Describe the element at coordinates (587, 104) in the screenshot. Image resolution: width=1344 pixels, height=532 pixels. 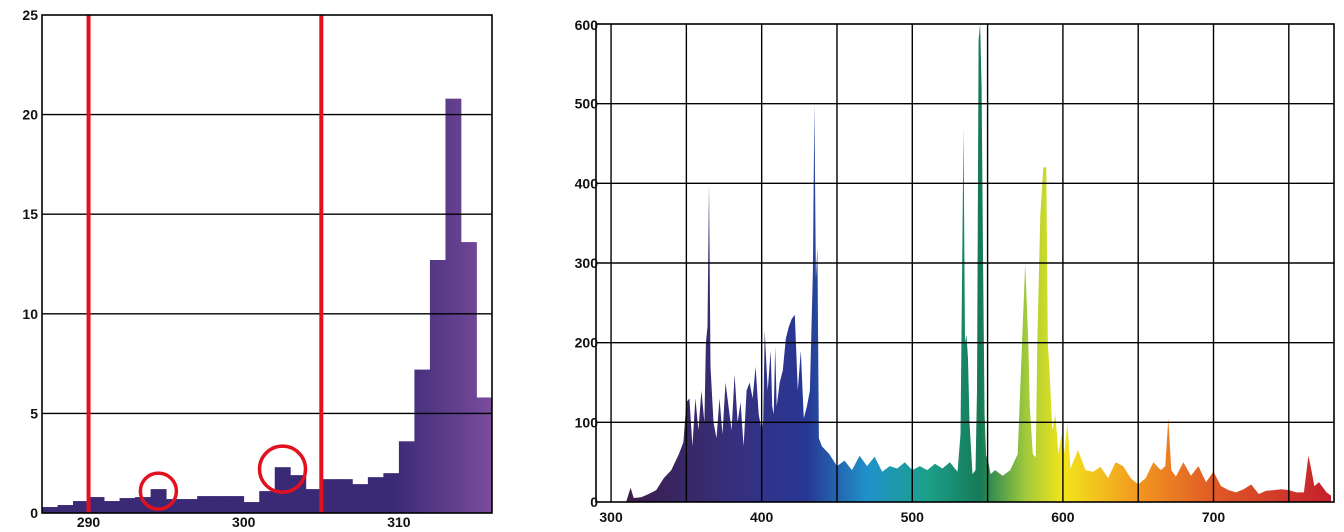
I see `spectrum-y-tick-label: 500` at that location.